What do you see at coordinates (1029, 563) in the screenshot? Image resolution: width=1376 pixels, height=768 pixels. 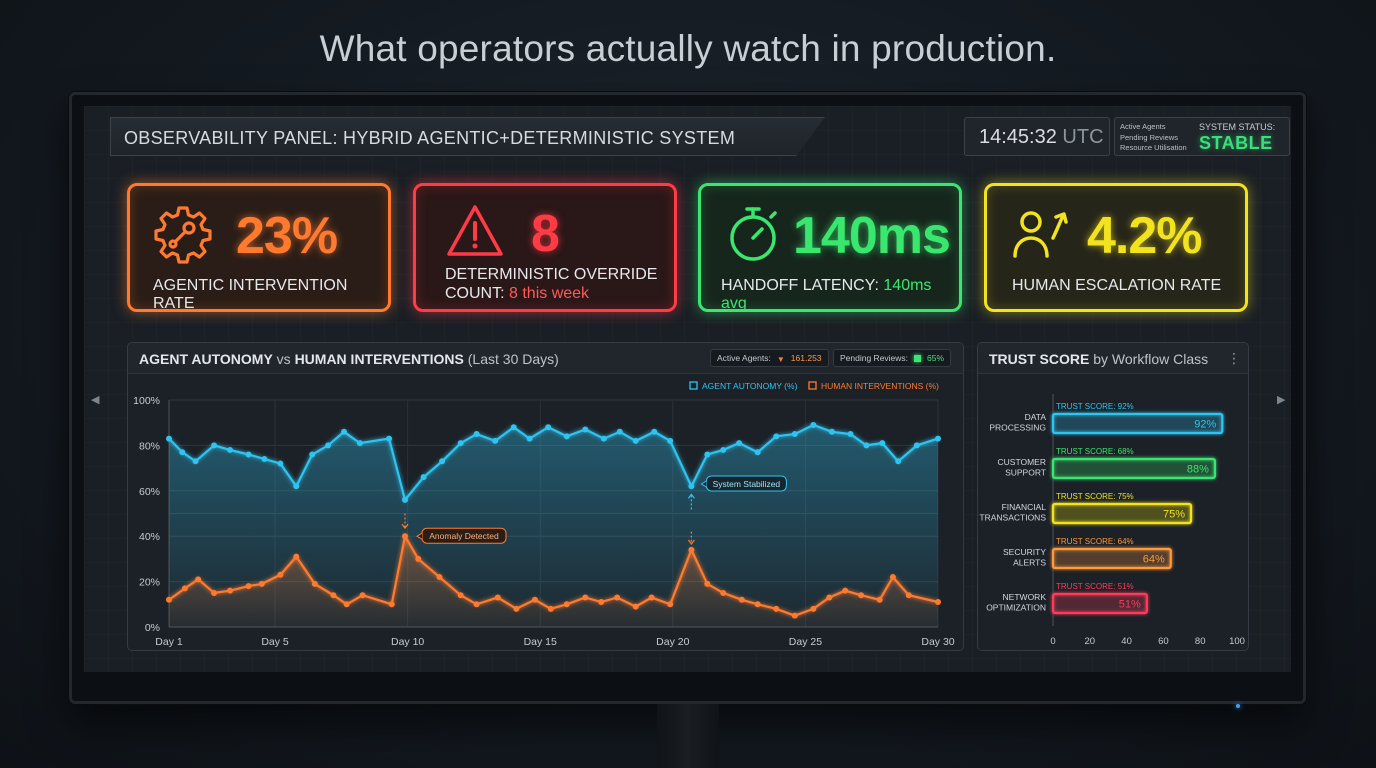 I see `category-label: ALERTS` at bounding box center [1029, 563].